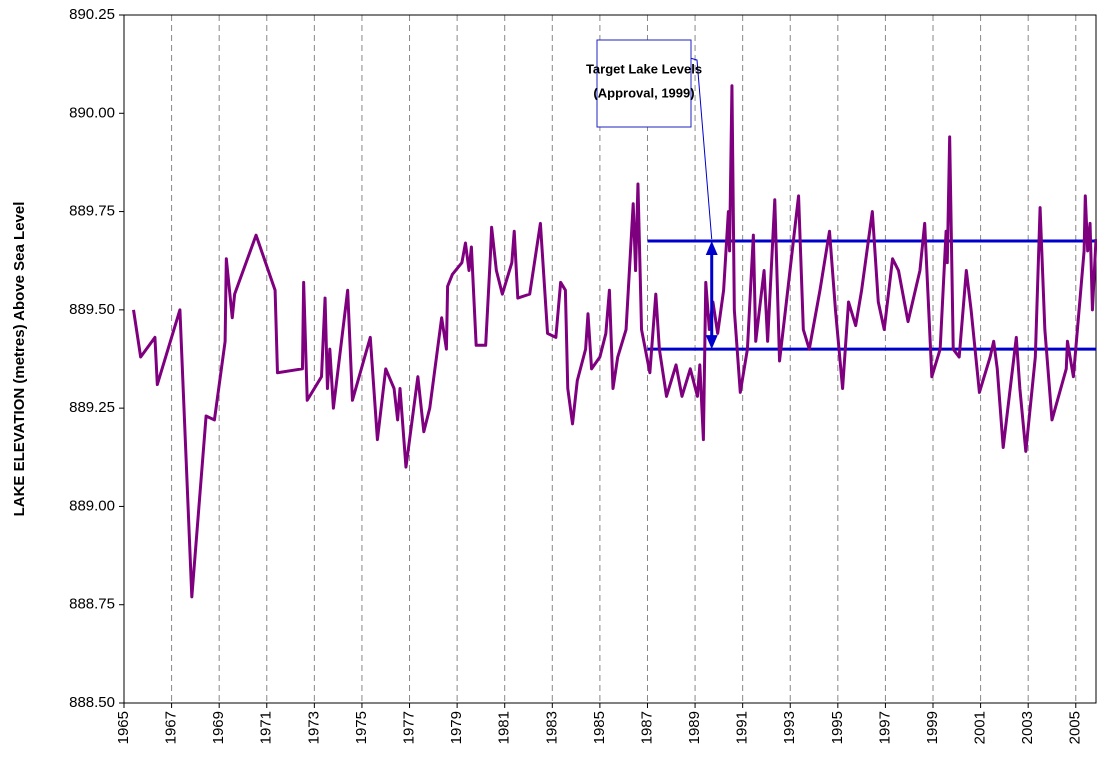 The width and height of the screenshot is (1097, 765). What do you see at coordinates (266, 727) in the screenshot?
I see `x-tick-label: 1971` at bounding box center [266, 727].